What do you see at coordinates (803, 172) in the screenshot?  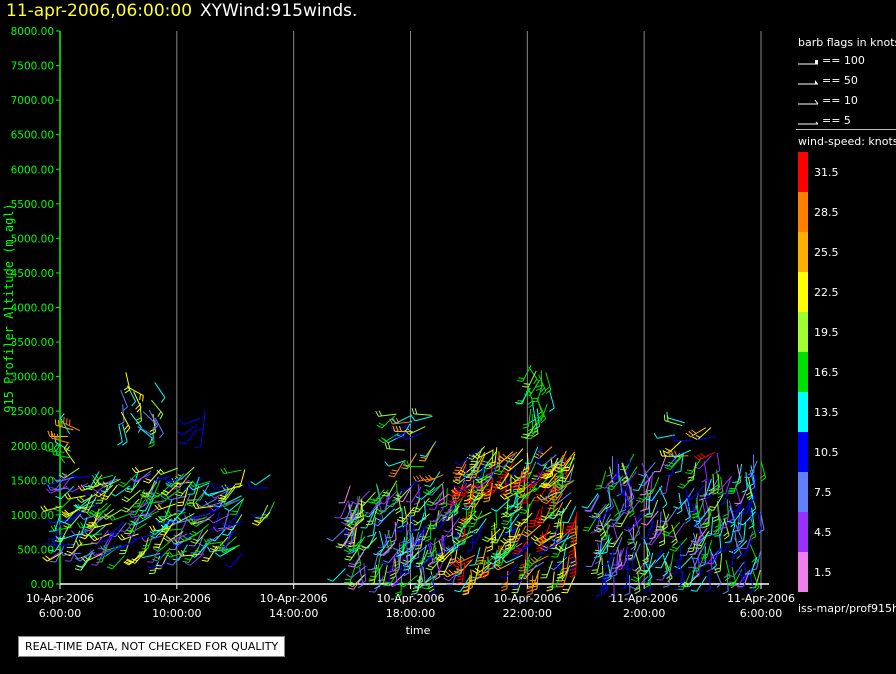 I see `colorbar-swatch` at bounding box center [803, 172].